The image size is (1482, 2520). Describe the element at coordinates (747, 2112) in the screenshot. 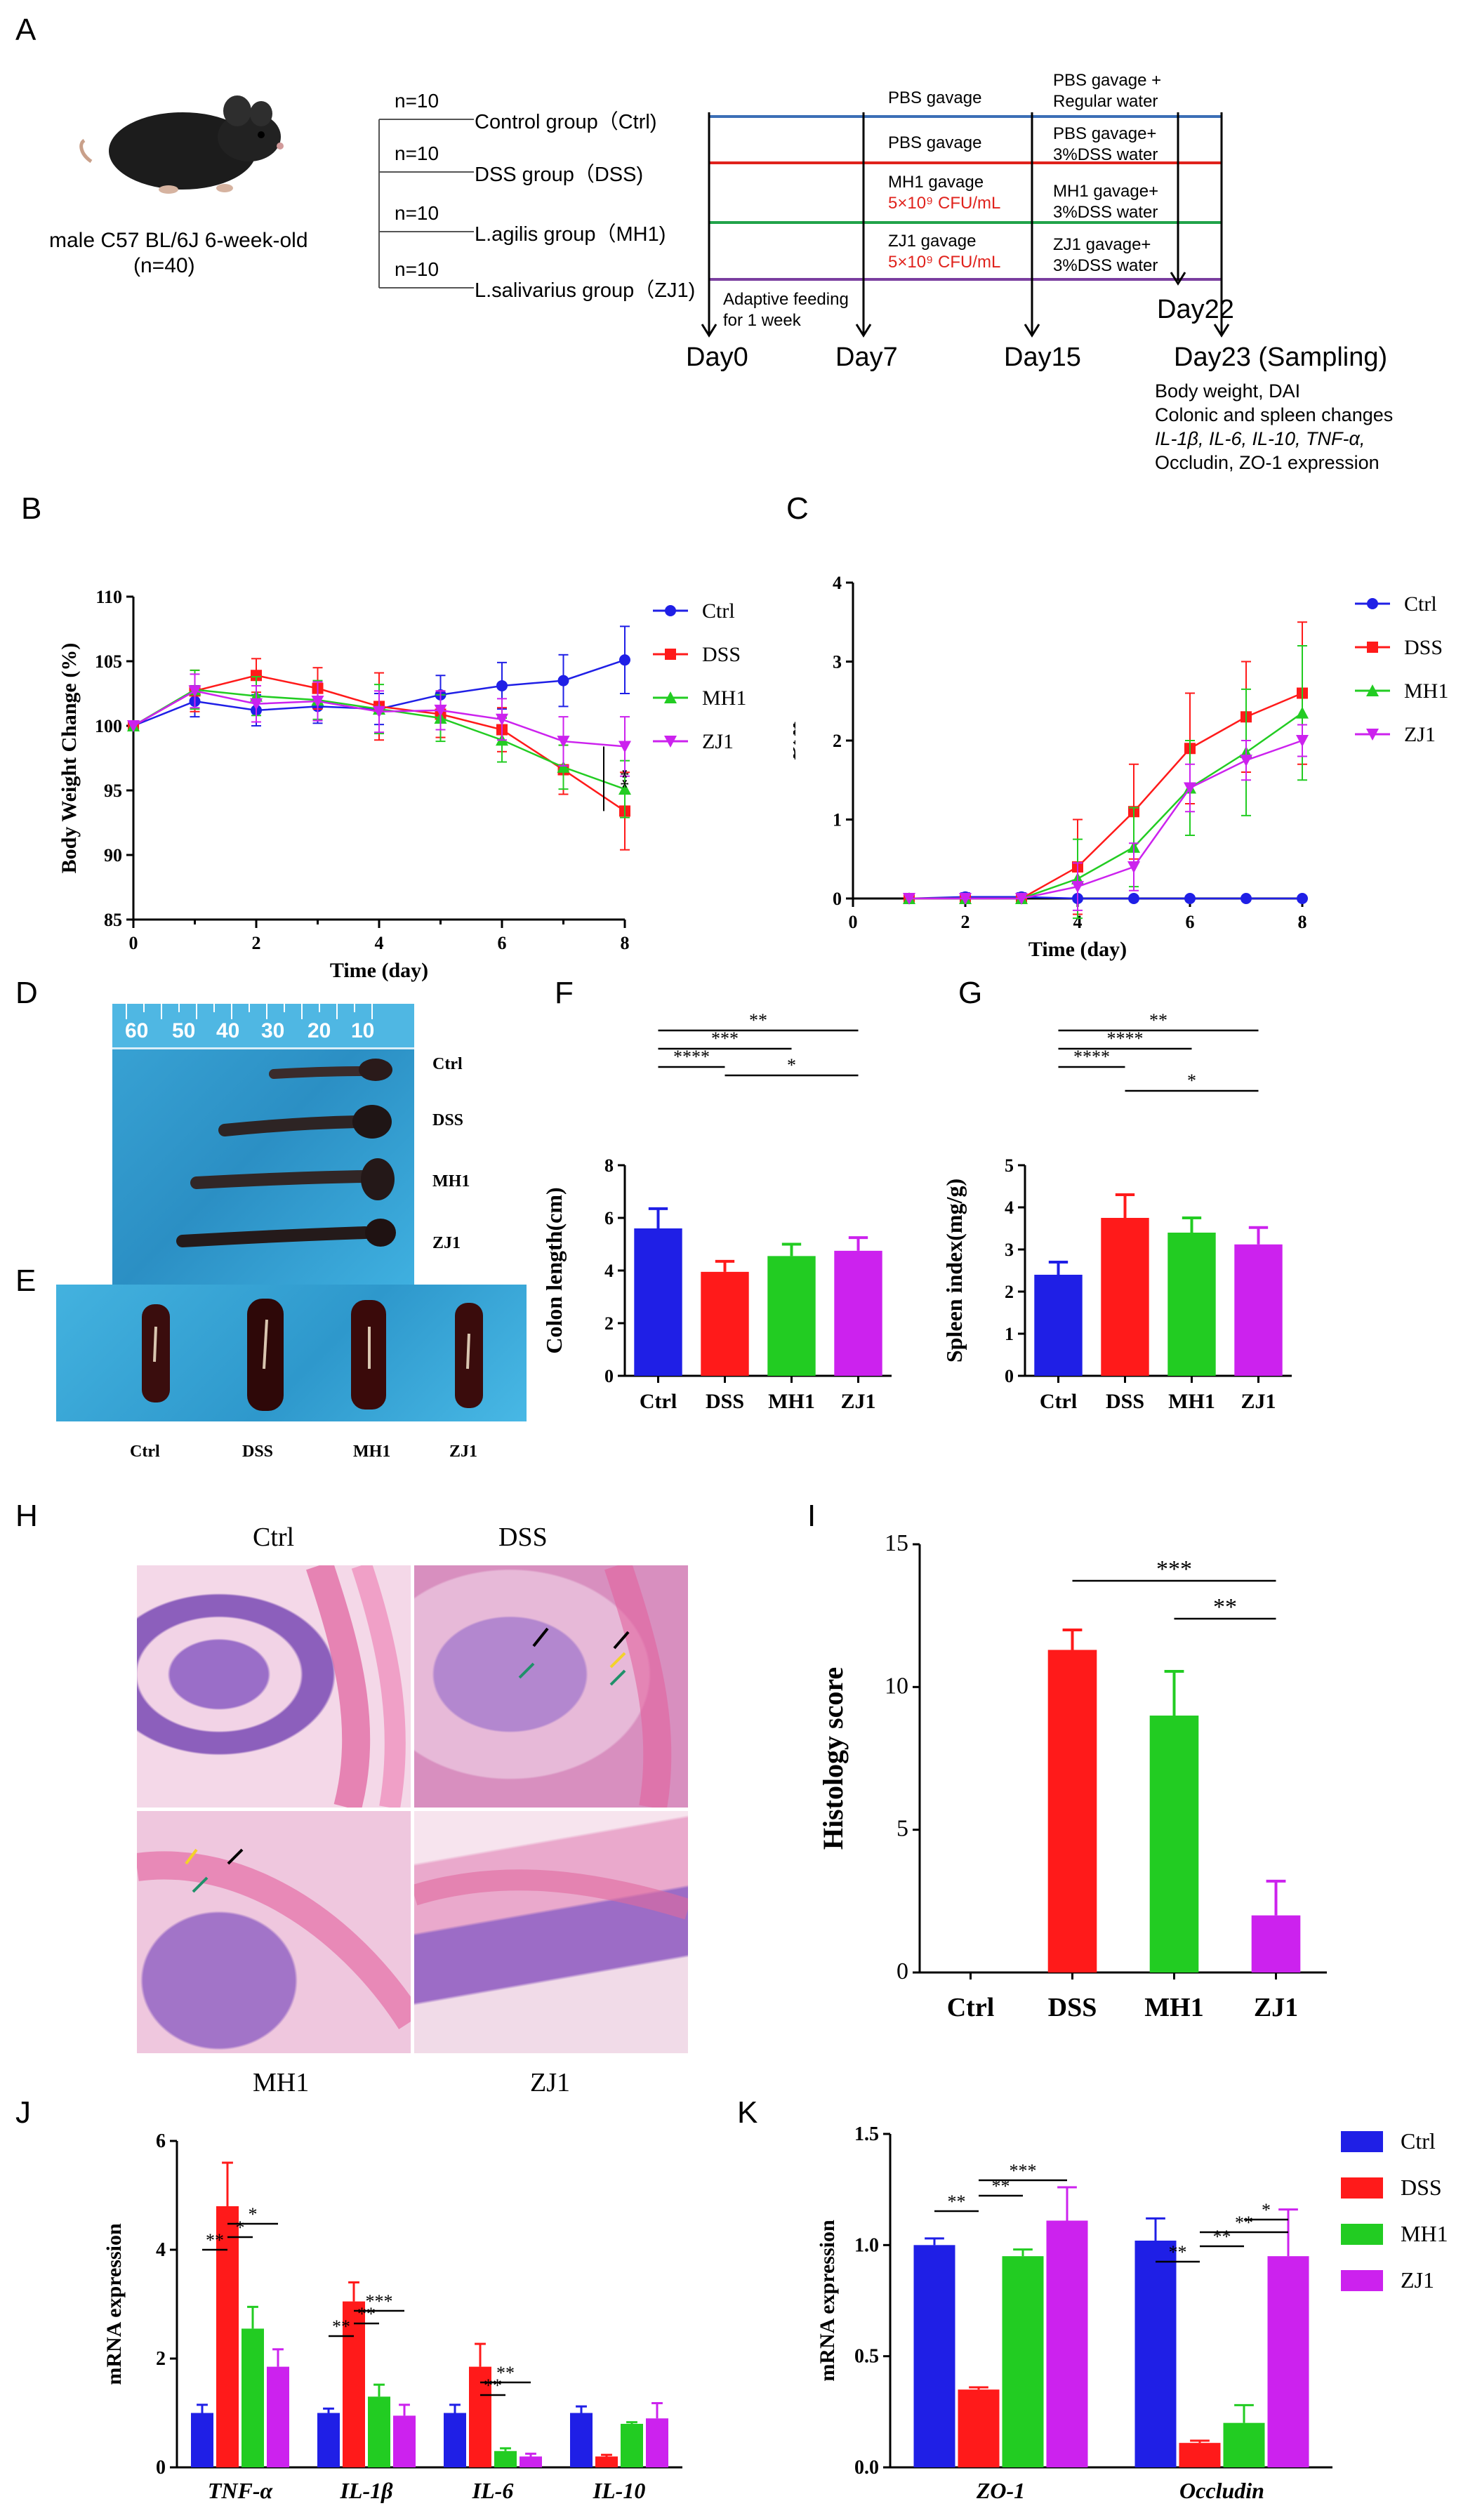

I see `panel-letter-k: K` at that location.